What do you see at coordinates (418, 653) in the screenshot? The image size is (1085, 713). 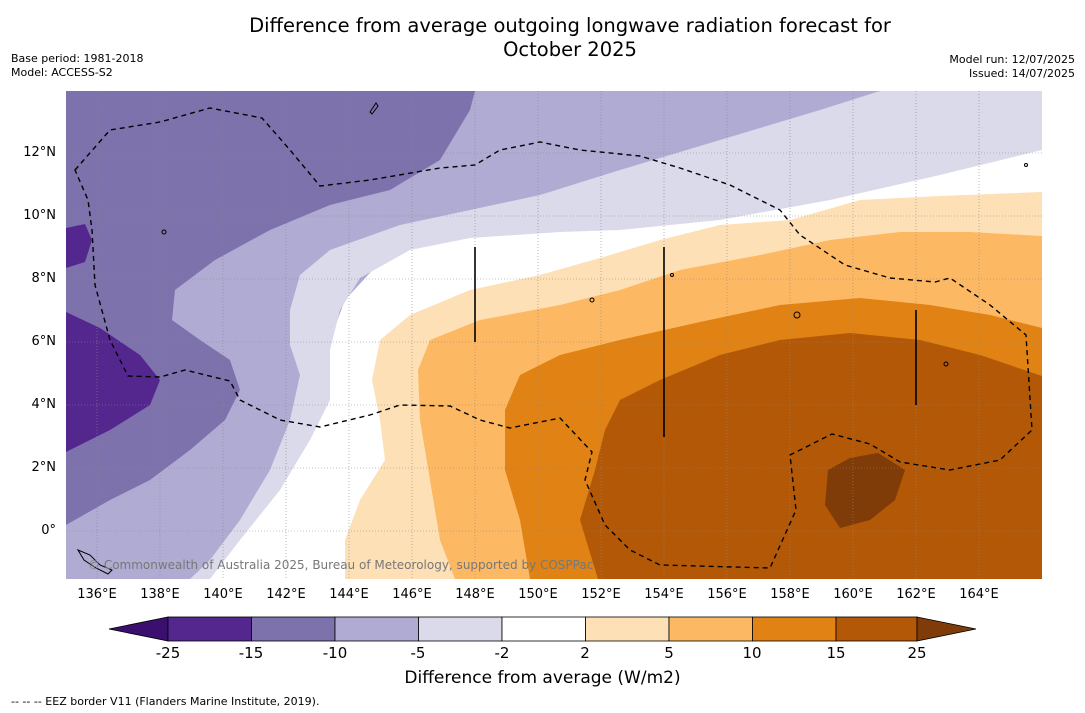 I see `colorbar-tick: -5` at bounding box center [418, 653].